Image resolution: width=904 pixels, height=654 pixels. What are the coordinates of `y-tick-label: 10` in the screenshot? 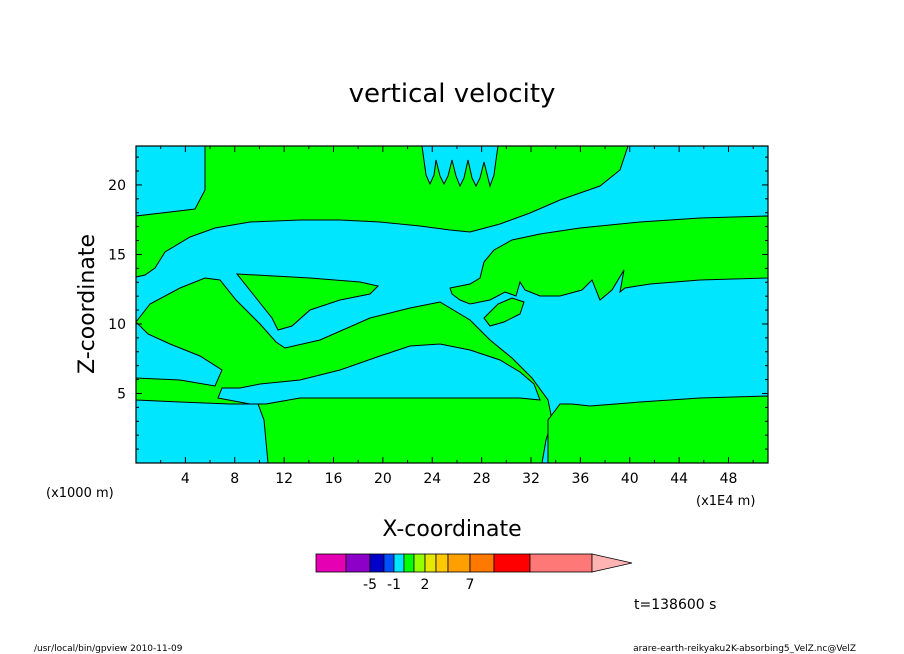 It's located at (117, 325).